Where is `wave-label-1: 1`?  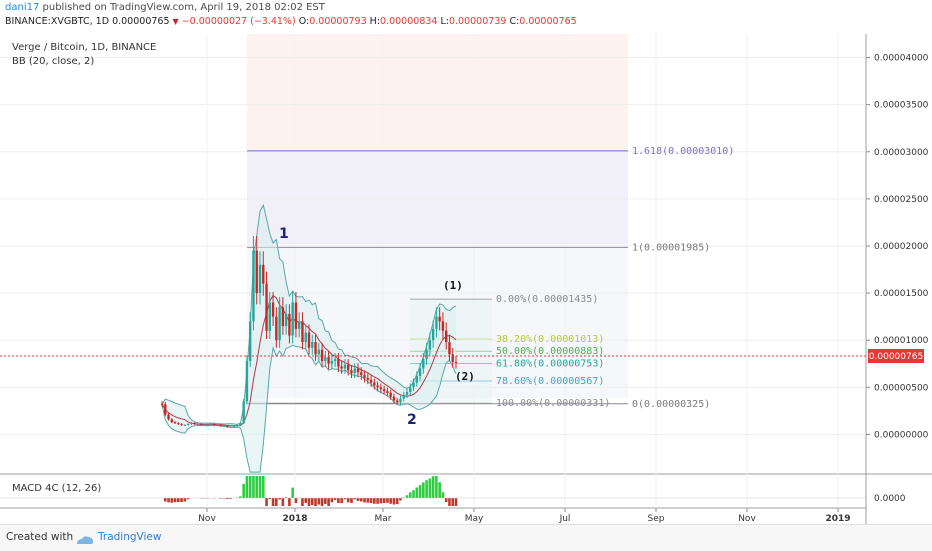 wave-label-1: 1 is located at coordinates (284, 234).